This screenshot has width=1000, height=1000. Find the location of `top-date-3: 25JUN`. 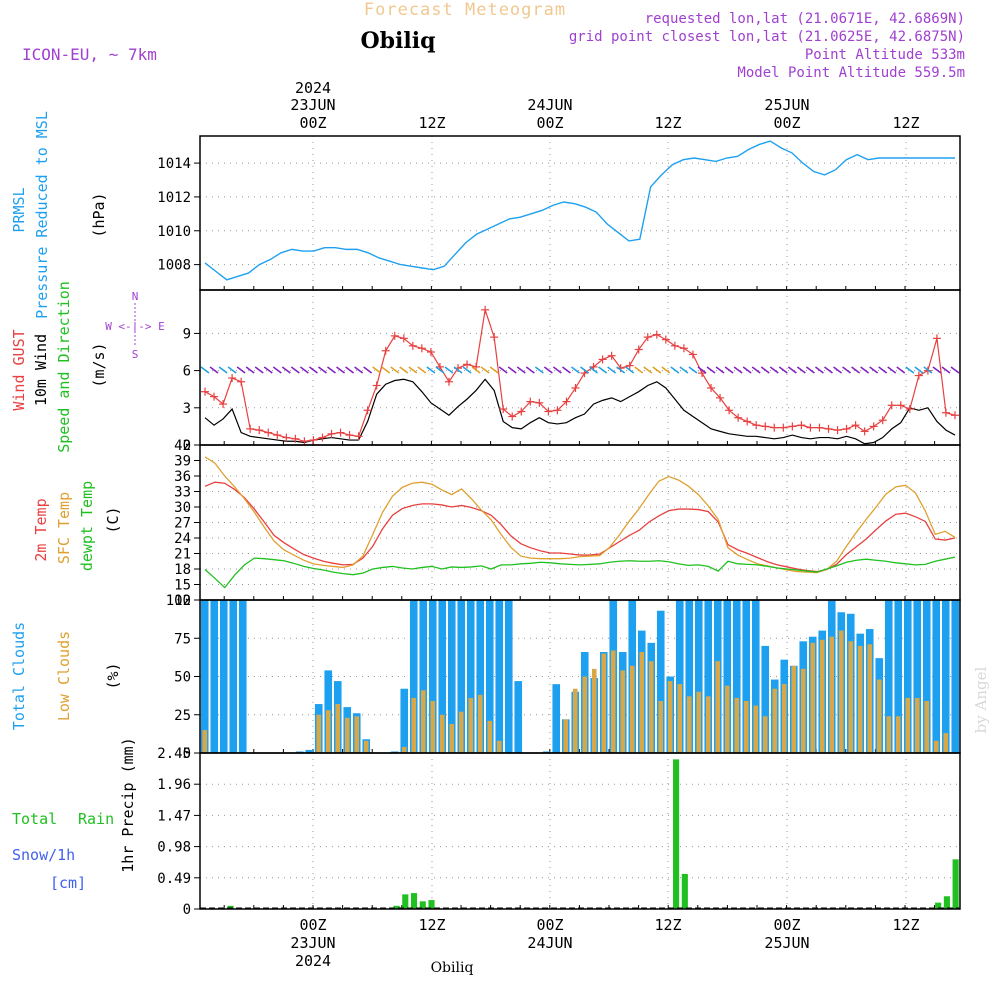

top-date-3: 25JUN is located at coordinates (786, 105).